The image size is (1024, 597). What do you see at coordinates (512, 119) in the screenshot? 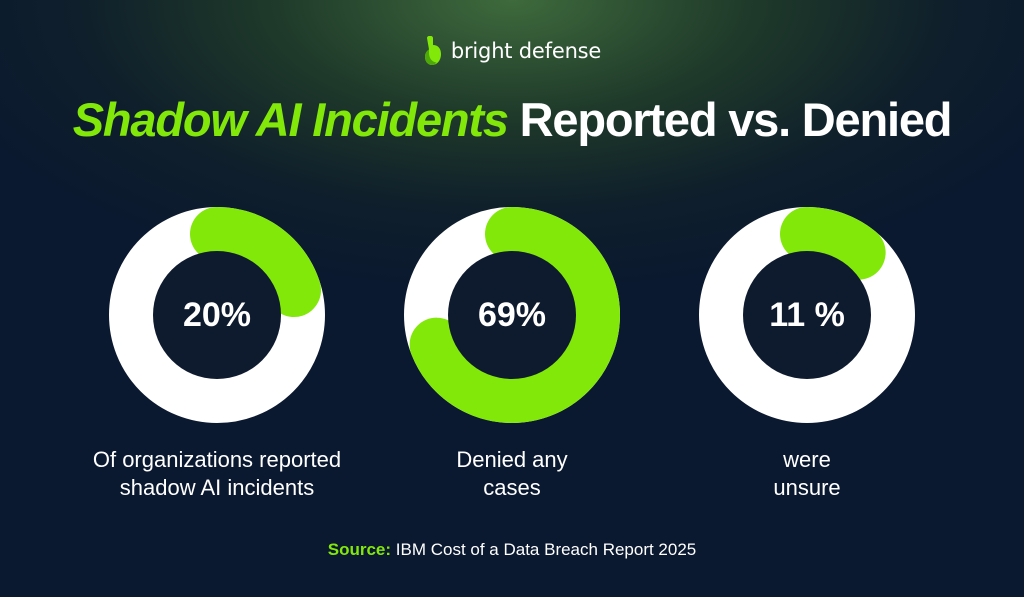
I see `page-title: Shadow AI Incidents Reported vs. Denied` at bounding box center [512, 119].